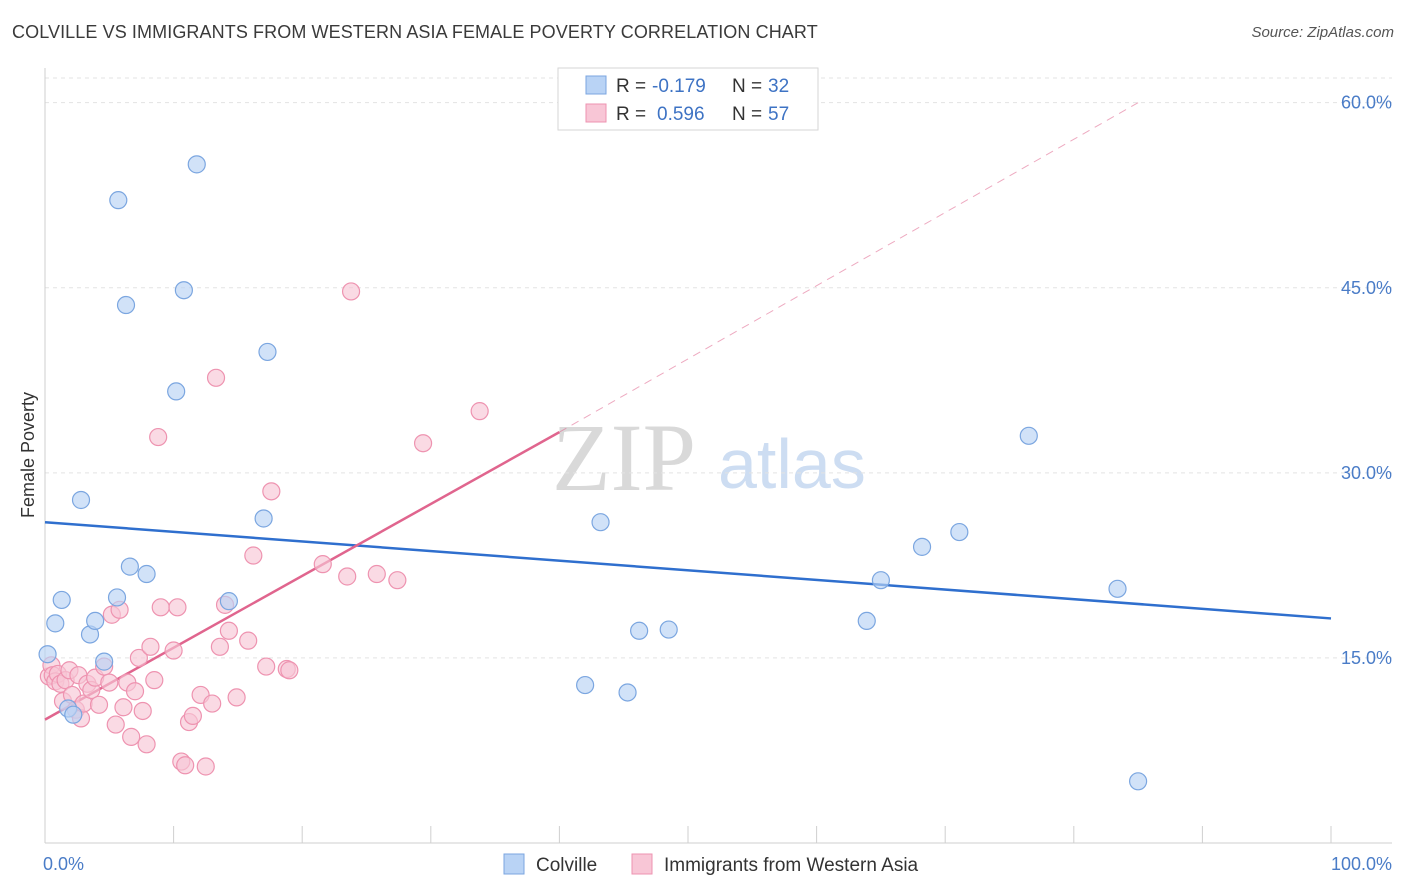 Image resolution: width=1406 pixels, height=892 pixels. I want to click on source-label: Source: ZipAtlas.com, so click(1322, 32).